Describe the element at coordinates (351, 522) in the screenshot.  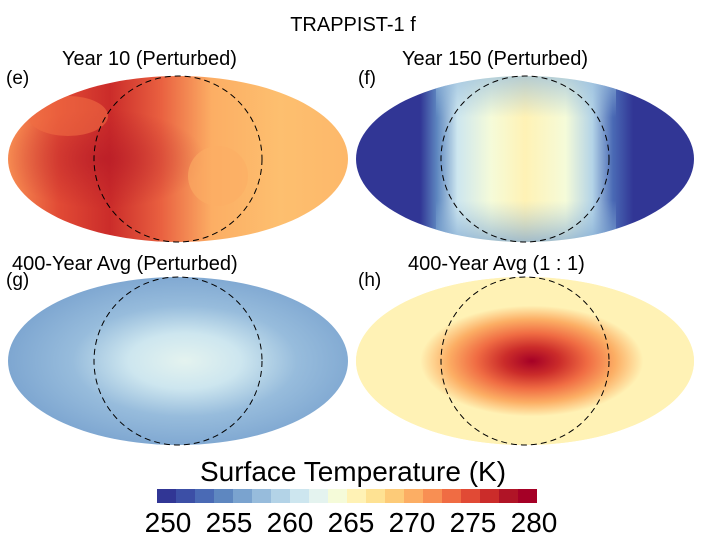
I see `colorbar-tick: 265` at that location.